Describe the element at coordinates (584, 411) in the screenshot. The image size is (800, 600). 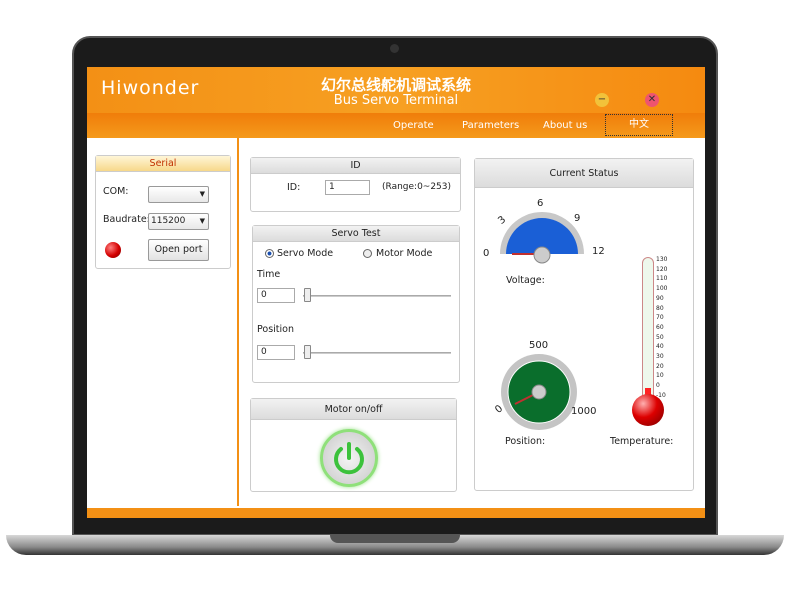
I see `position-tick-1000: 1000` at that location.